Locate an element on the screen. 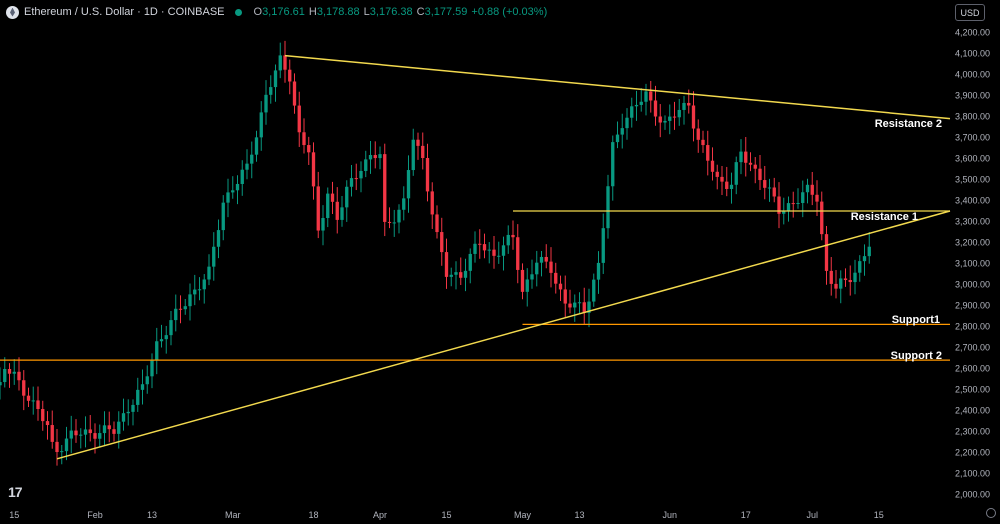 The image size is (1000, 524). x-tick-label: Jun is located at coordinates (669, 515).